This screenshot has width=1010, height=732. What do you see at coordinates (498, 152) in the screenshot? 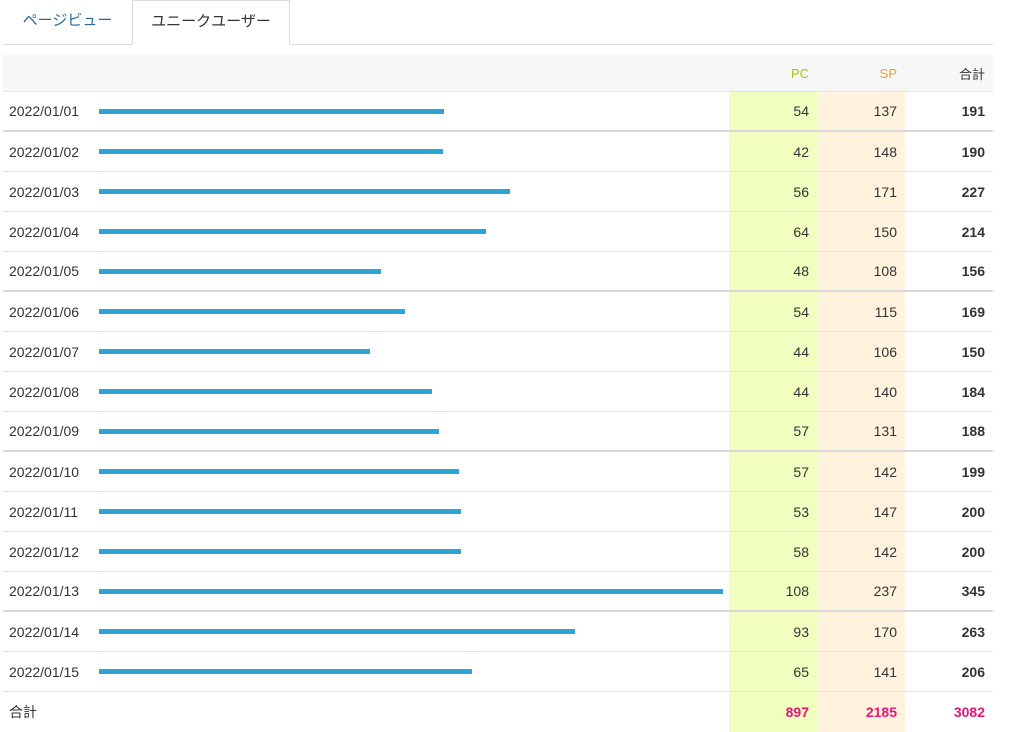
I see `table-row: 2022/01/02 42 148 190` at bounding box center [498, 152].